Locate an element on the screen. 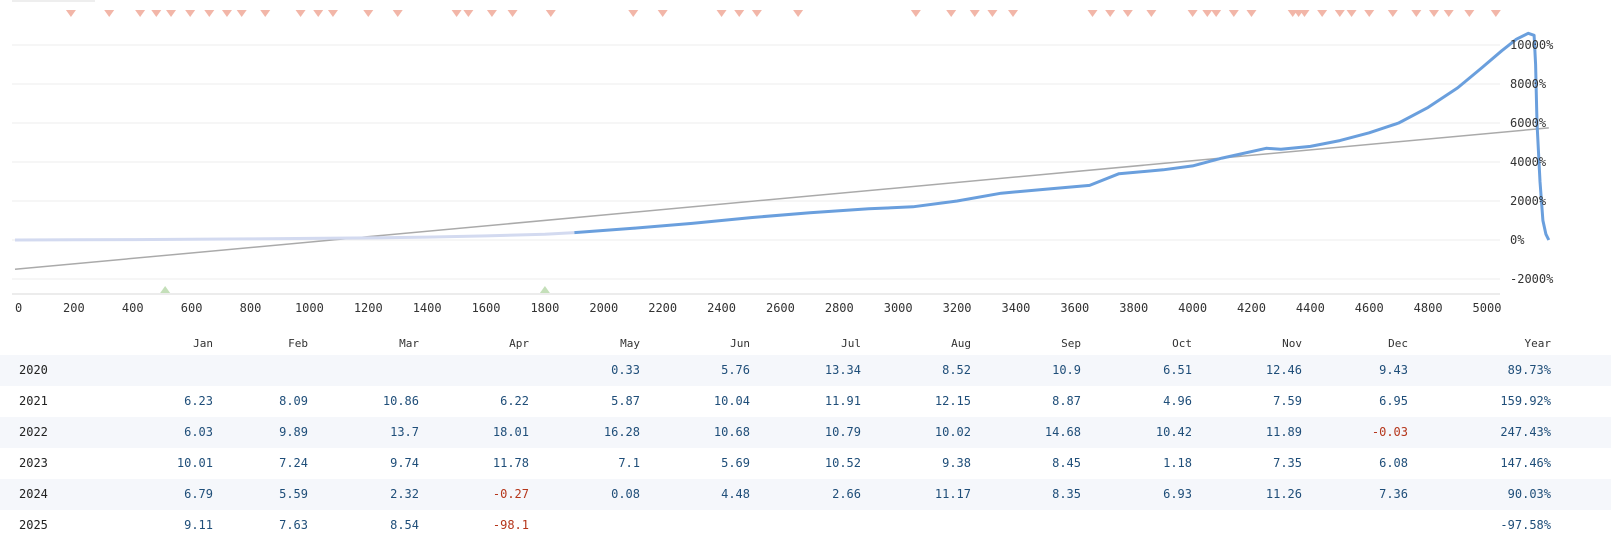  month-value: 10.42 is located at coordinates (1173, 432).